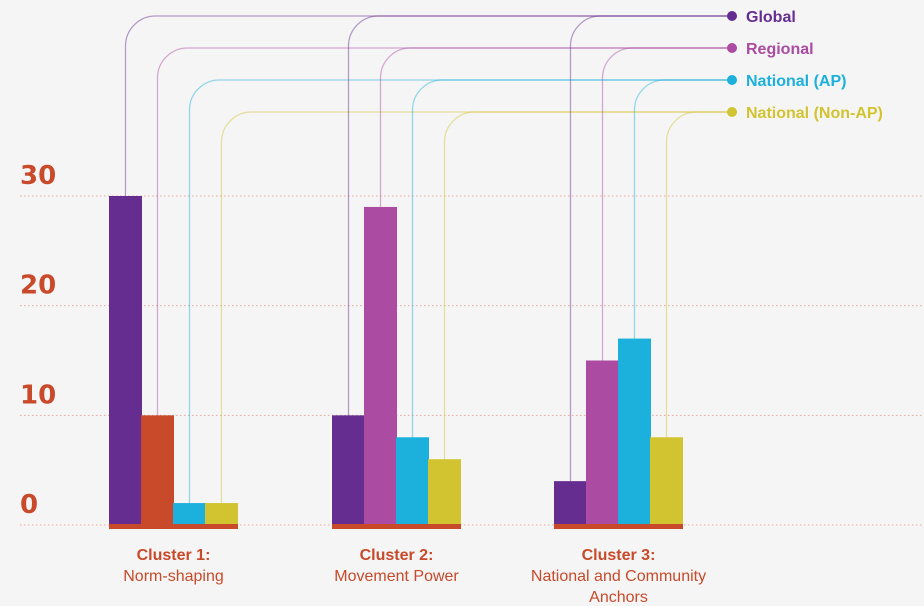 The width and height of the screenshot is (924, 606). What do you see at coordinates (173, 576) in the screenshot?
I see `category-subtitle: Norm-shaping` at bounding box center [173, 576].